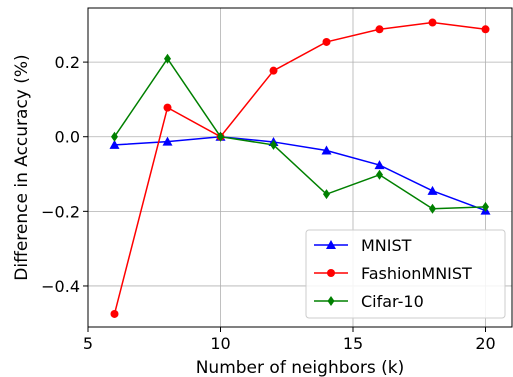  Describe the element at coordinates (353, 343) in the screenshot. I see `x-tick-label: 15` at that location.